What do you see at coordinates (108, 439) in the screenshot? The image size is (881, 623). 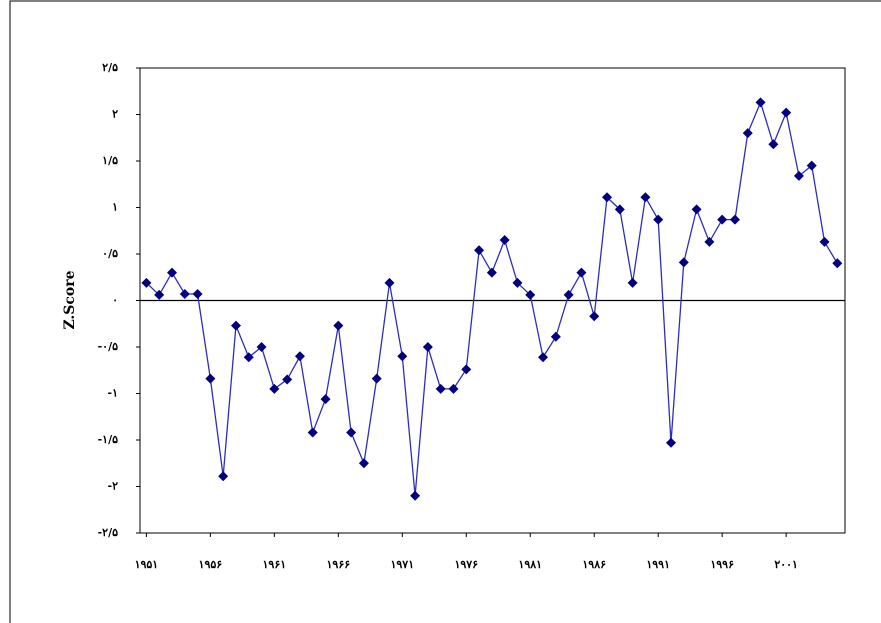 I see `y-tick-label: -۱/۵` at bounding box center [108, 439].